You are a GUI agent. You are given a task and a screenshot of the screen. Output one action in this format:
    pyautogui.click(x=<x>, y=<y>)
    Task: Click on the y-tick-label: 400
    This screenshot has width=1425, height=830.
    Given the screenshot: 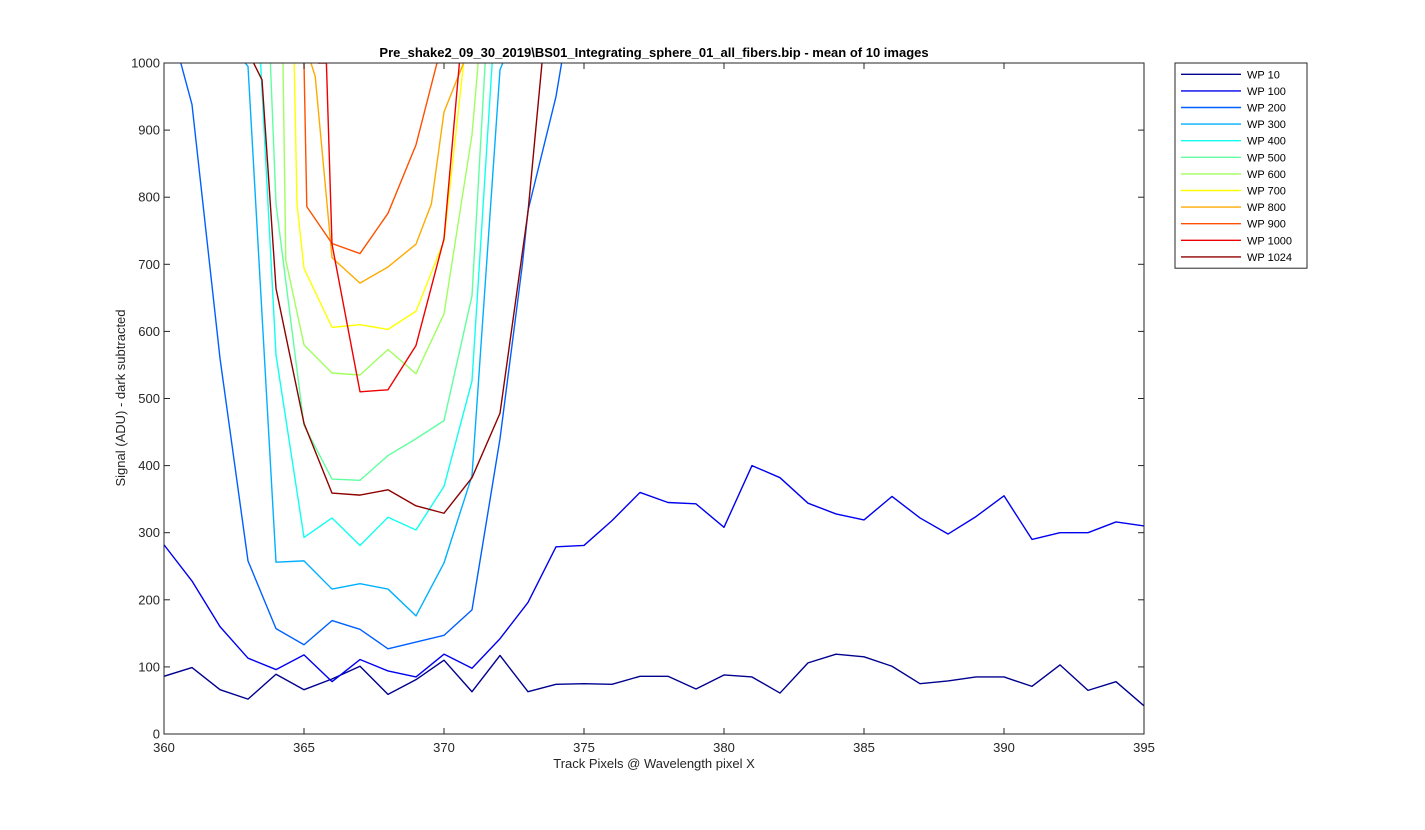 What is the action you would take?
    pyautogui.click(x=149, y=465)
    